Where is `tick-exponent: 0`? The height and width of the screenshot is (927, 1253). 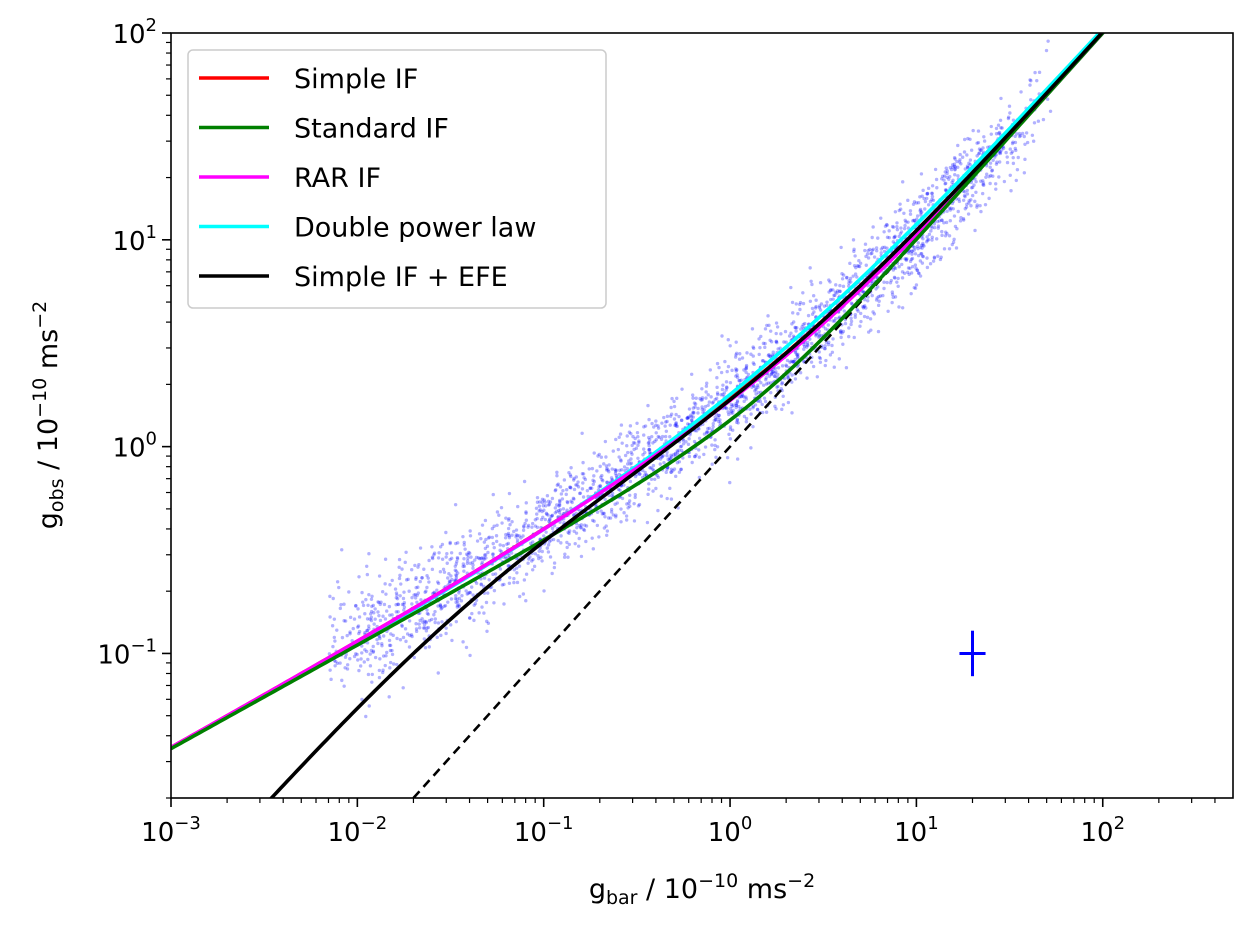 tick-exponent: 0 is located at coordinates (746, 823).